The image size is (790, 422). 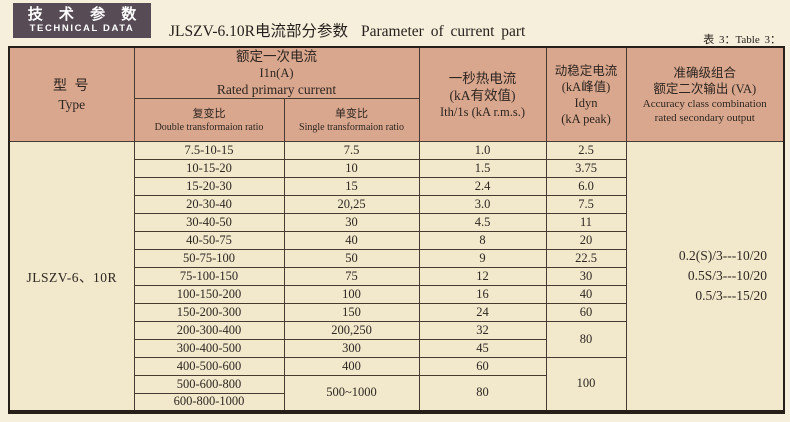 I want to click on cell-thermal-current: 16, so click(x=482, y=294).